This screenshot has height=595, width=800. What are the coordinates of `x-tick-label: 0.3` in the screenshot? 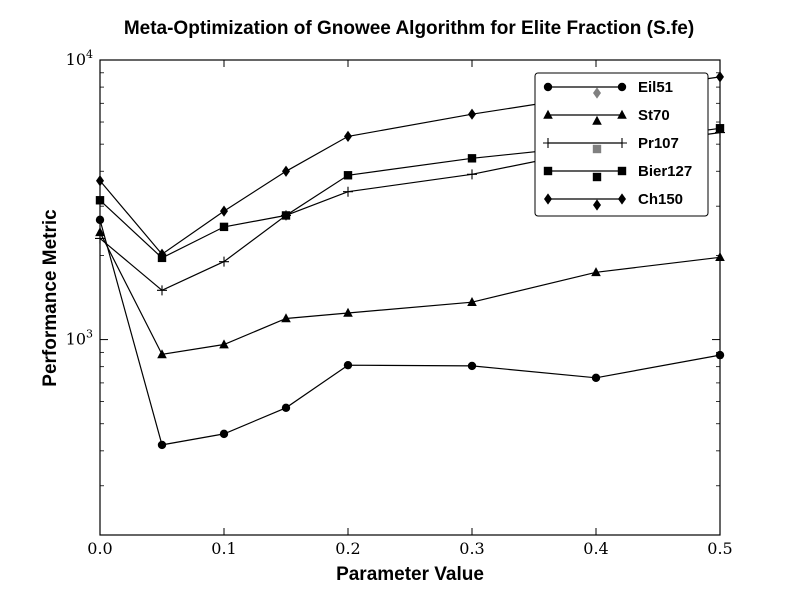 It's located at (471, 548).